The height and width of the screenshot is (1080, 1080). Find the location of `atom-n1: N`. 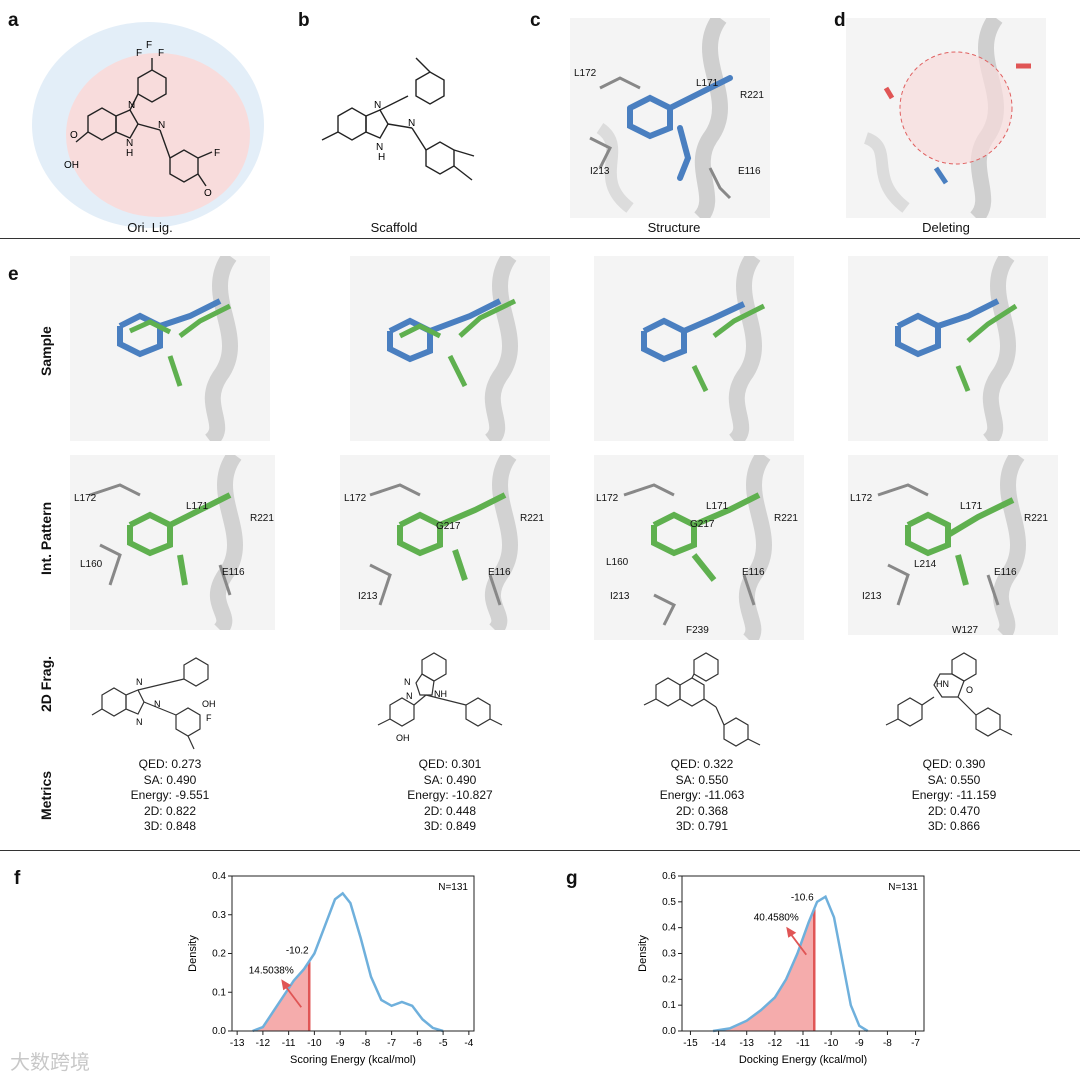

atom-n1: N is located at coordinates (131, 105).